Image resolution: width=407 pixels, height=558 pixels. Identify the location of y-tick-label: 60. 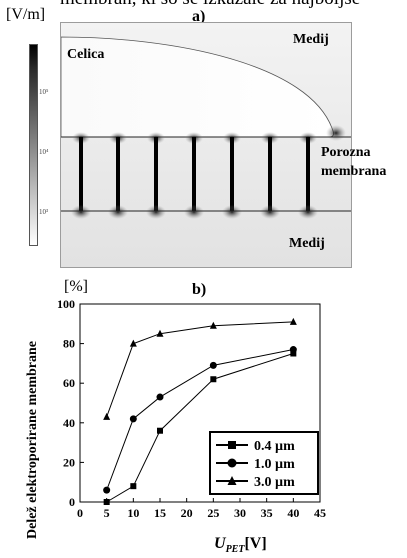
(69, 383).